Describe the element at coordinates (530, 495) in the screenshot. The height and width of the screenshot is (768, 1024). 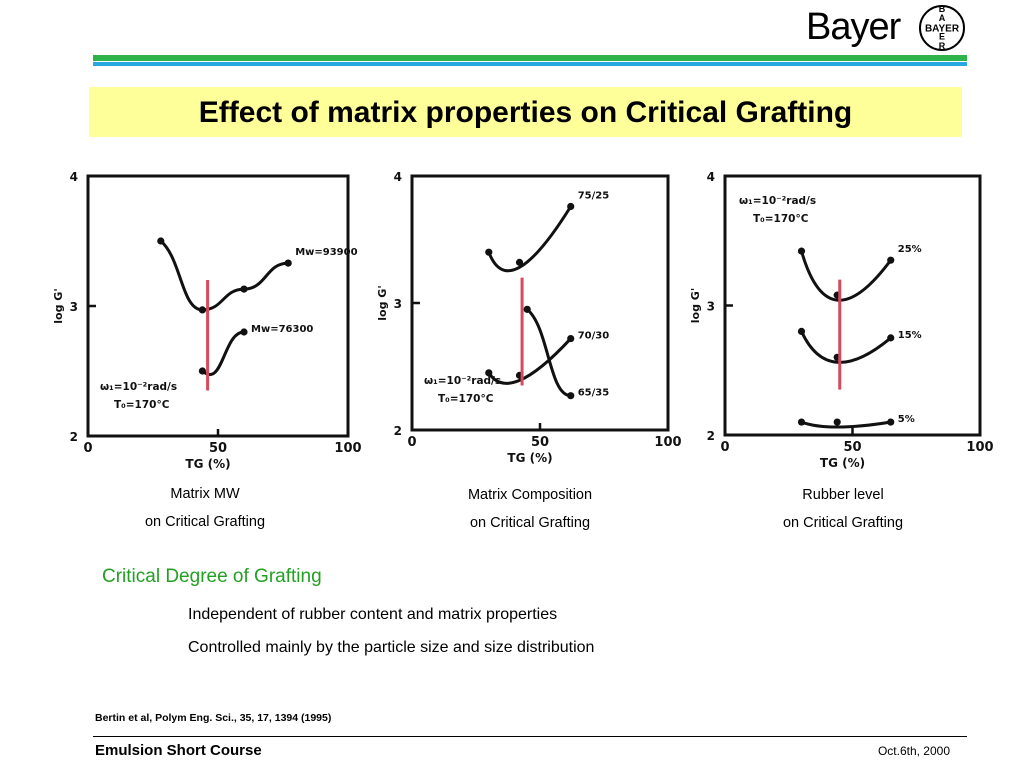
I see `caption-line: Matrix Composition` at that location.